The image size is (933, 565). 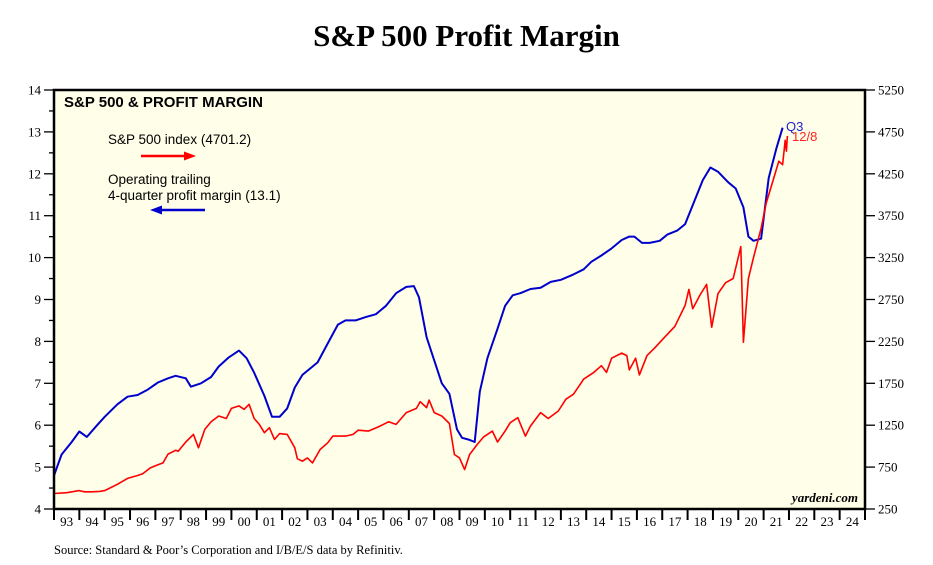 I want to click on left-tick-label: 8, so click(x=38, y=341).